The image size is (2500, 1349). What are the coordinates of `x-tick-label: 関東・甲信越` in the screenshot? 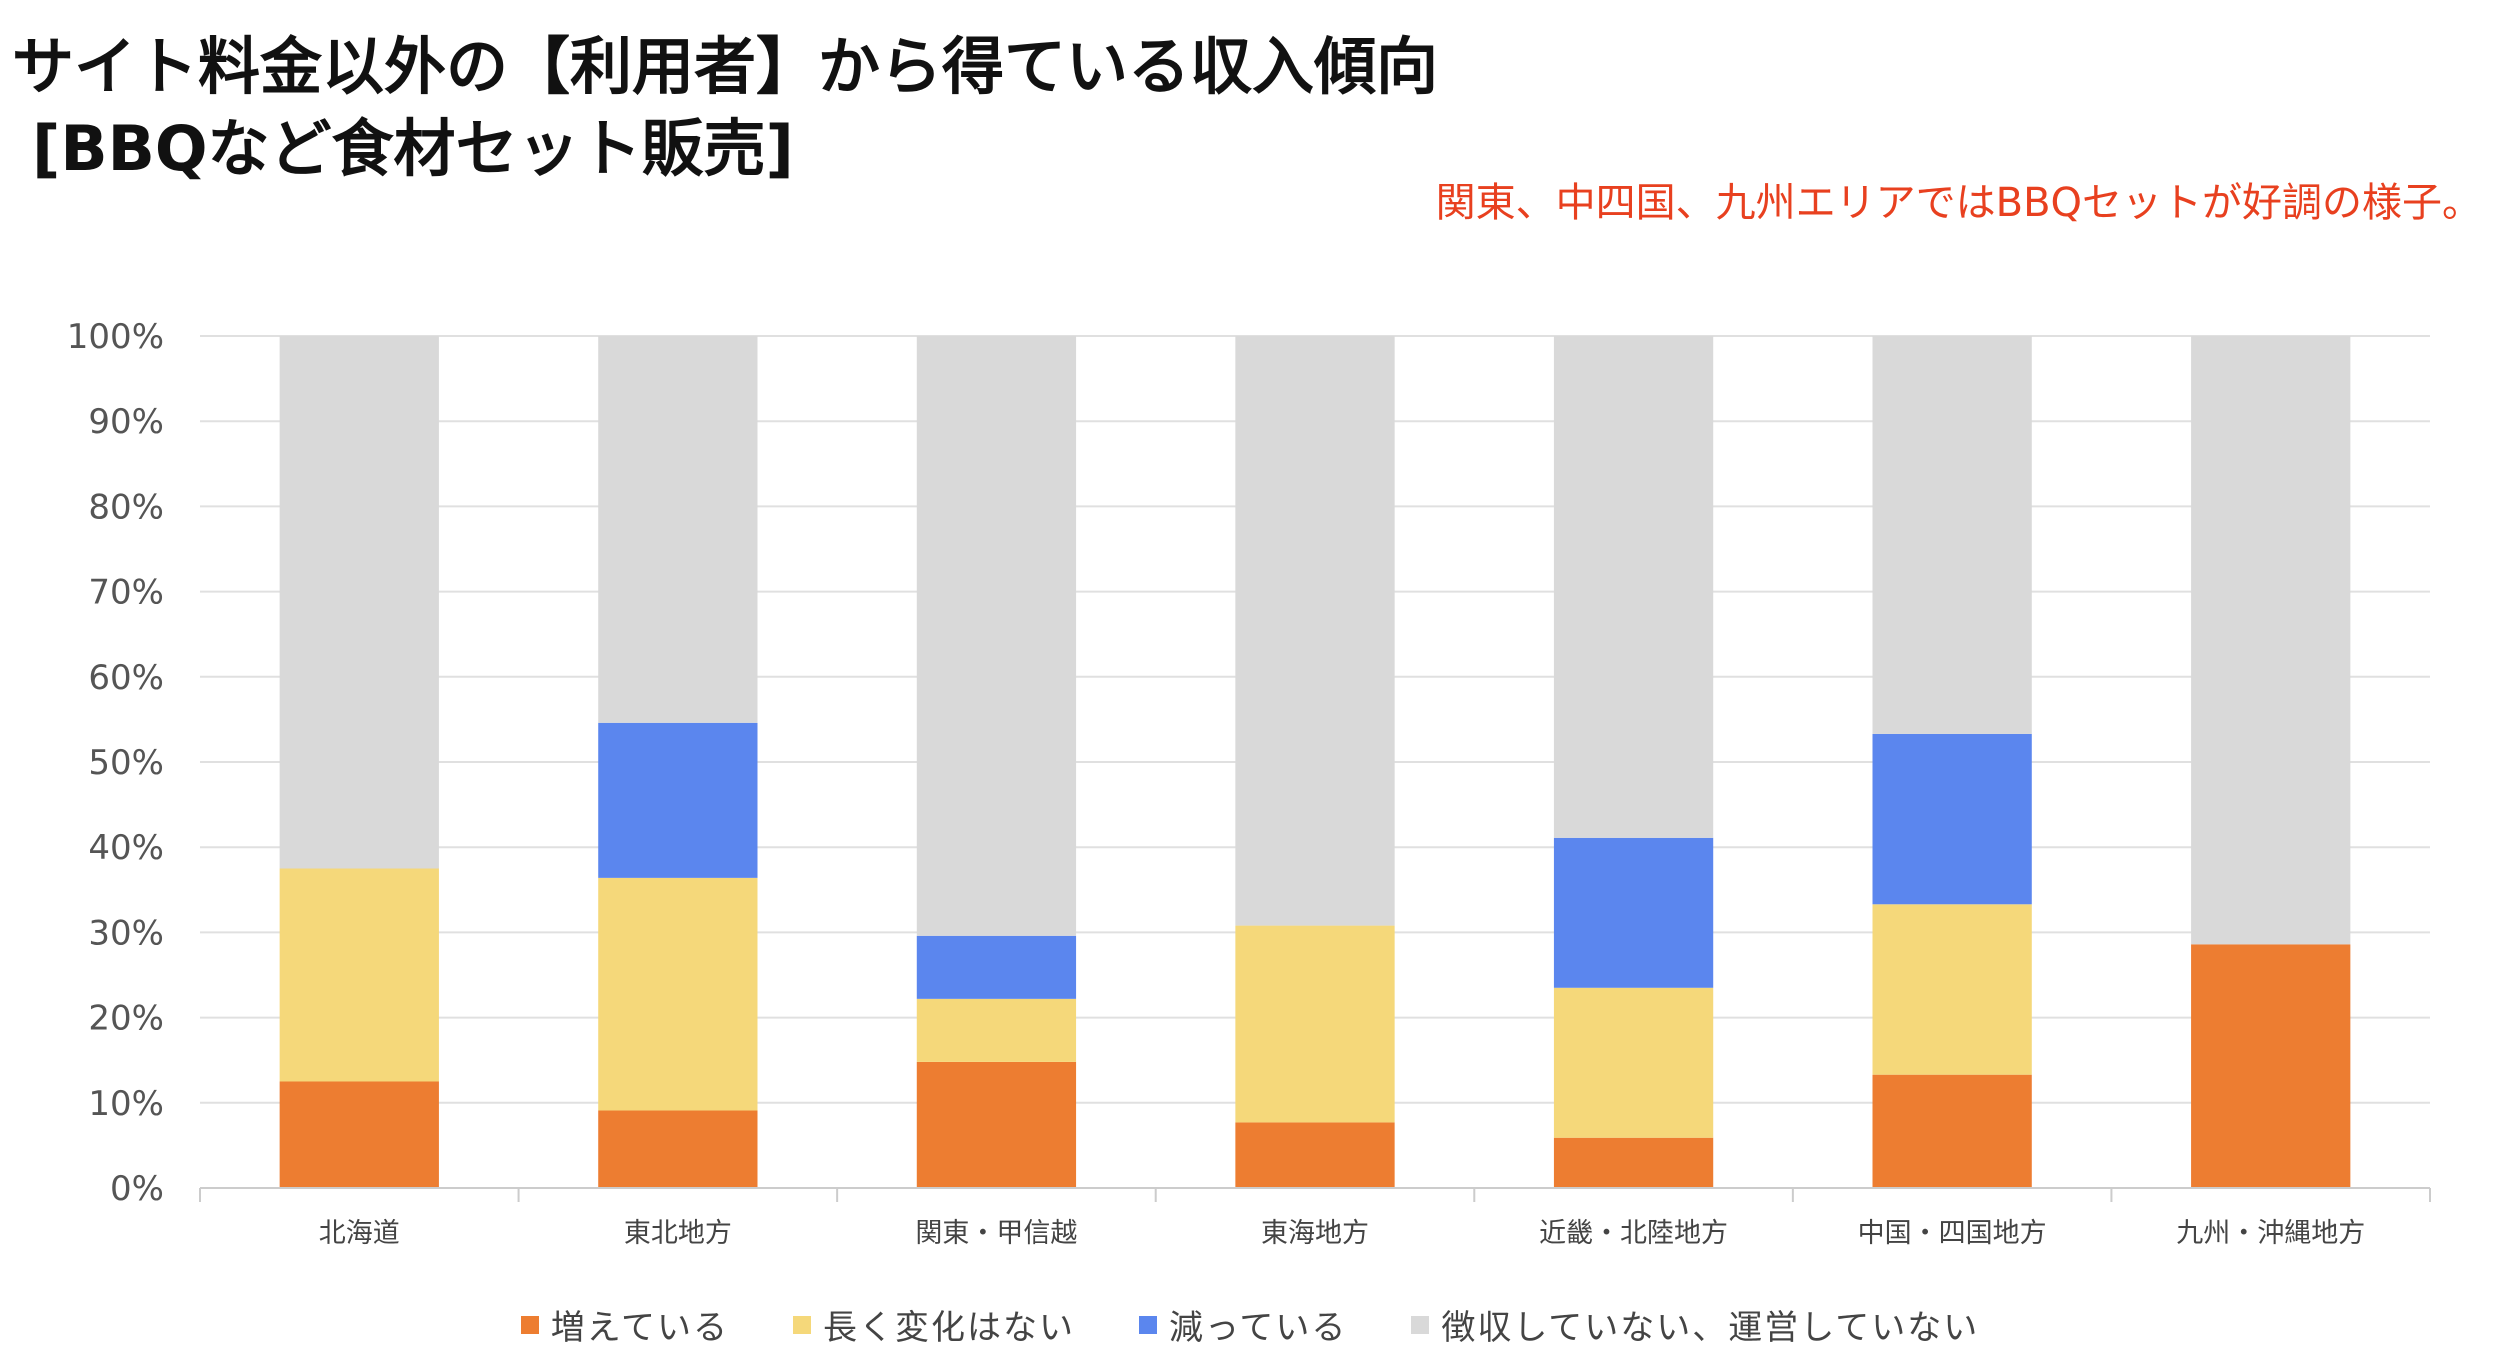 It's located at (996, 1233).